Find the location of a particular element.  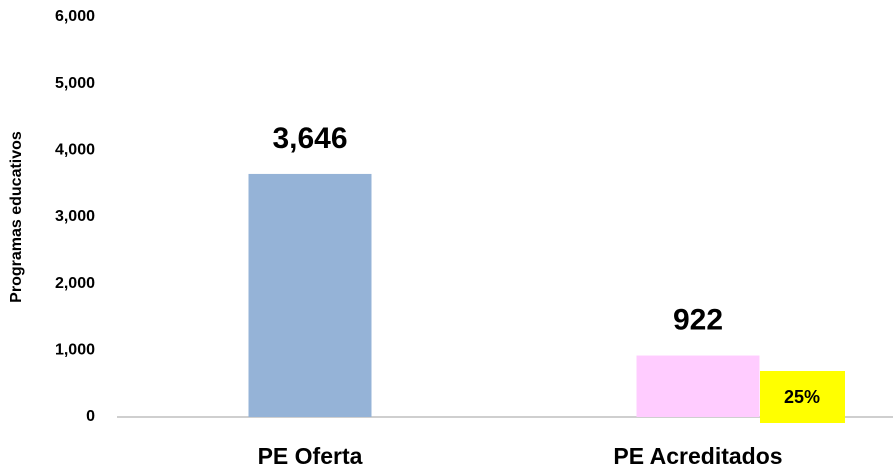

y-axis-label: Programas educativos is located at coordinates (16, 217).